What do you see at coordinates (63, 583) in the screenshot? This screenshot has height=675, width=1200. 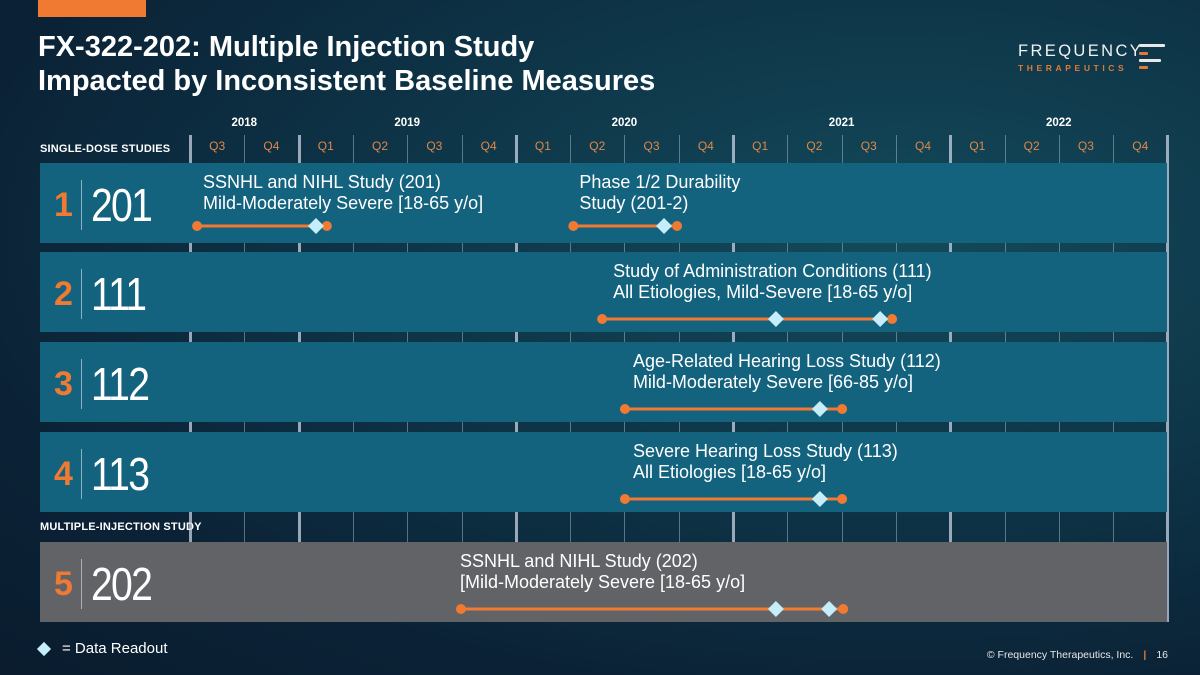 I see `row-number: 5` at bounding box center [63, 583].